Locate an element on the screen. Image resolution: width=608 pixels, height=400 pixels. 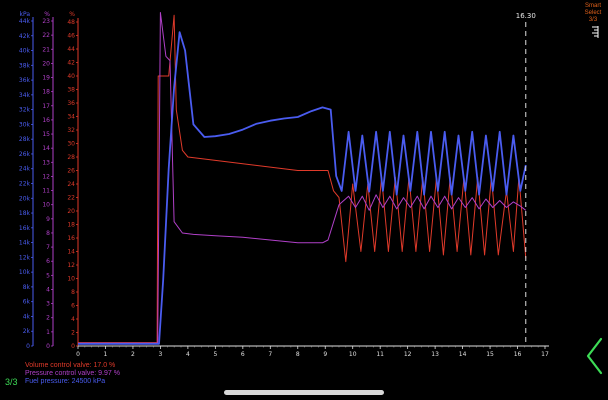
y-axis-unit-volume: % is located at coordinates (72, 14).